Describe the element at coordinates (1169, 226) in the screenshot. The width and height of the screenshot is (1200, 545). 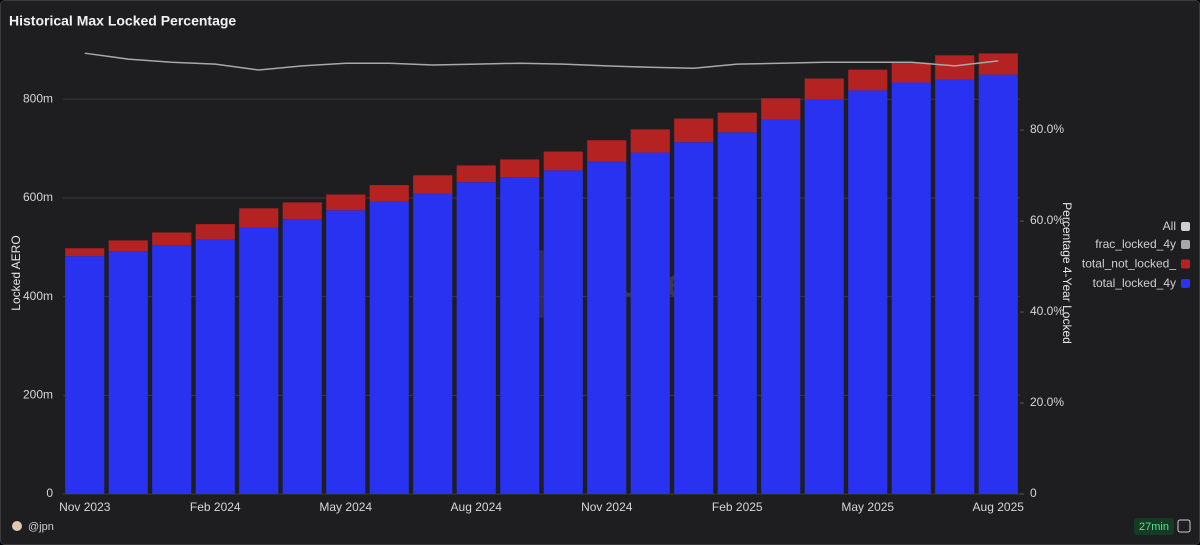
I see `legend-label: All` at that location.